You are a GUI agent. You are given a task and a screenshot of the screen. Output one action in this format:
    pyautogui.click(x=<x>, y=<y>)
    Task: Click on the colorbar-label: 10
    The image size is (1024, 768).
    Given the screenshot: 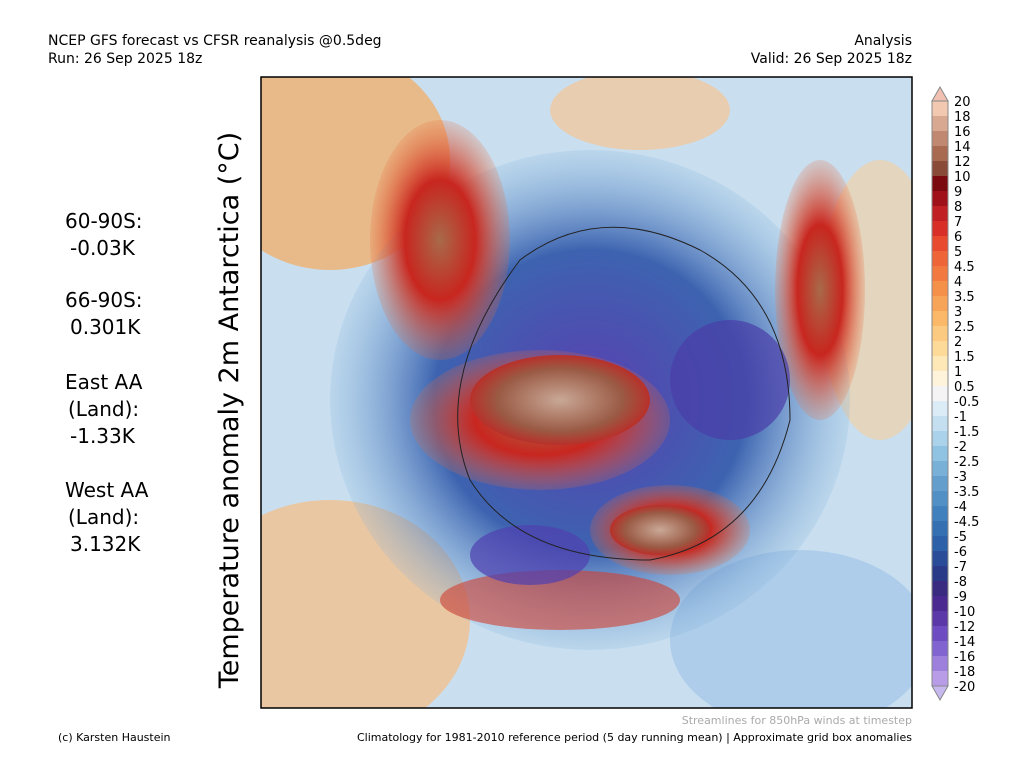 What is the action you would take?
    pyautogui.click(x=962, y=177)
    